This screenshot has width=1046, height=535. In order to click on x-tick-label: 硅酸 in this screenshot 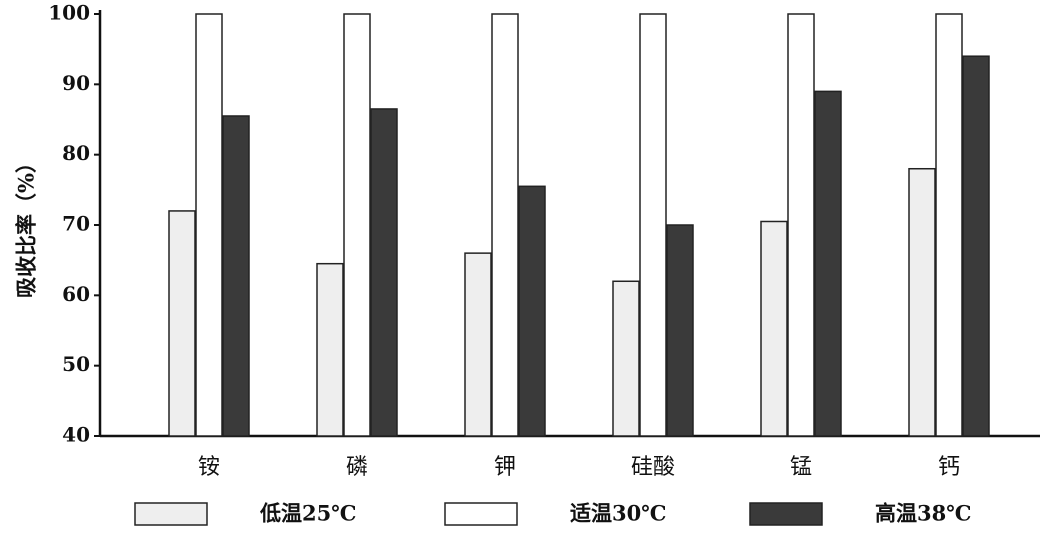, I will do `click(653, 467)`.